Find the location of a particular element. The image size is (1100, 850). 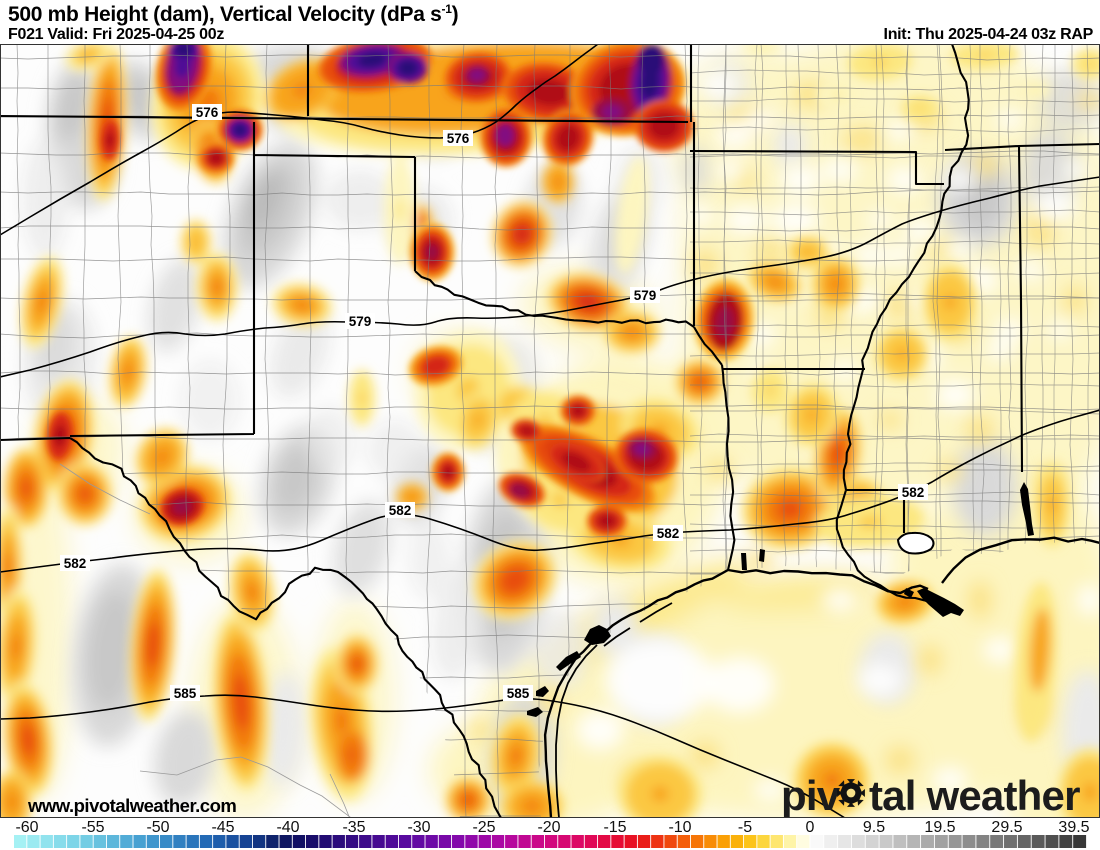

svg-text: piv is located at coordinates (811, 795).